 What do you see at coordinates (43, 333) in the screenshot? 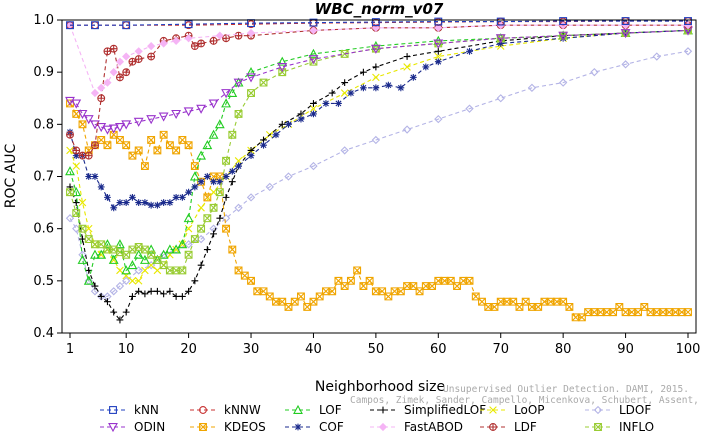
I see `y-tick-label: 0.4` at bounding box center [43, 333].